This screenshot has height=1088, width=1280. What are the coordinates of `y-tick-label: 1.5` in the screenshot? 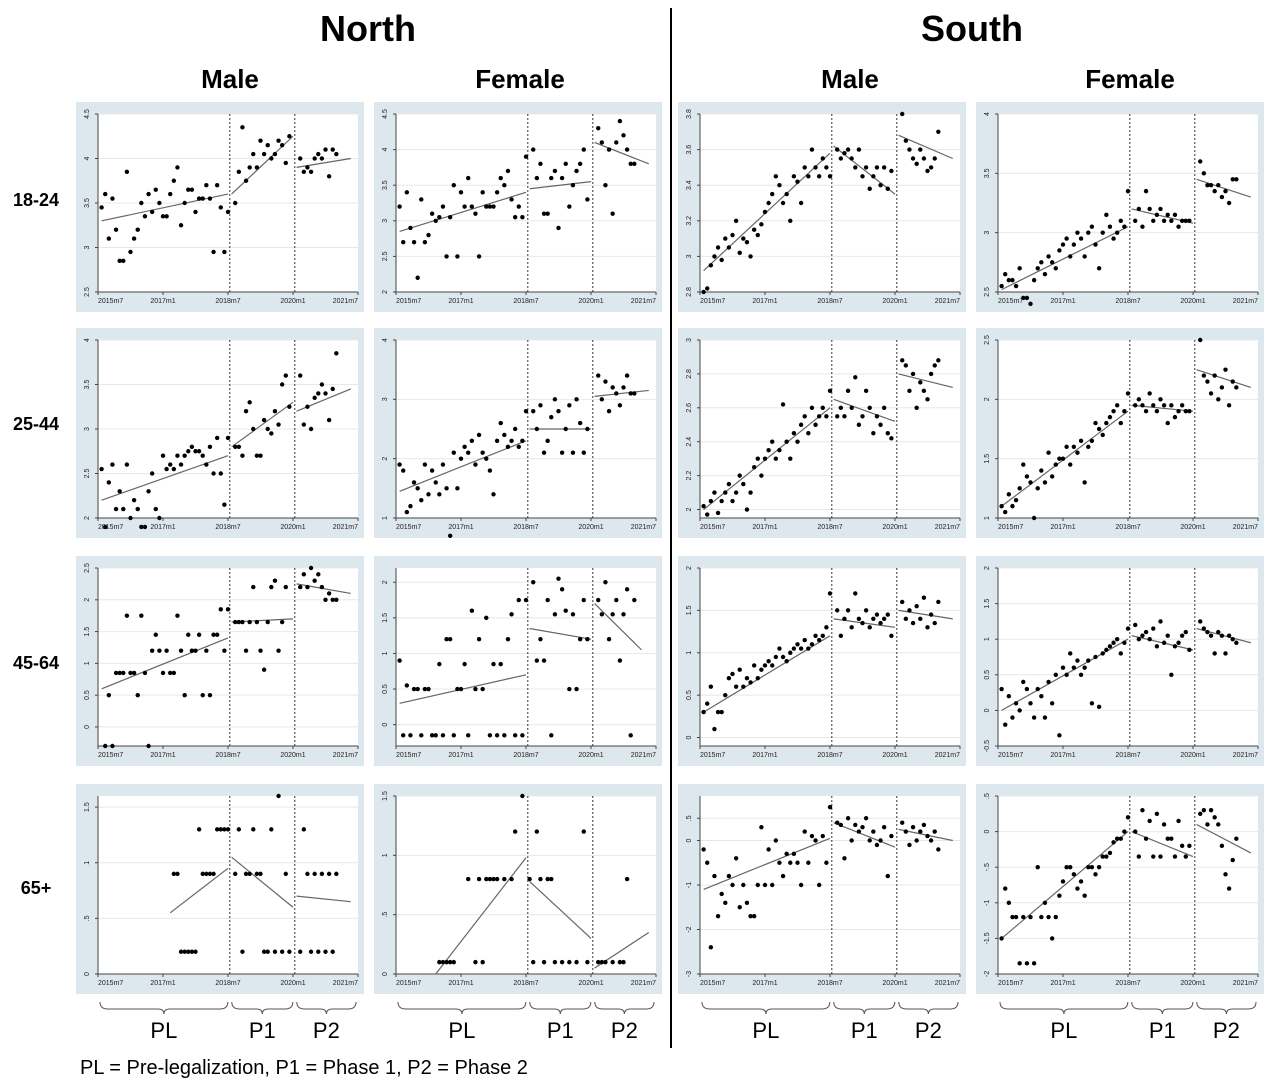 It's located at (987, 459).